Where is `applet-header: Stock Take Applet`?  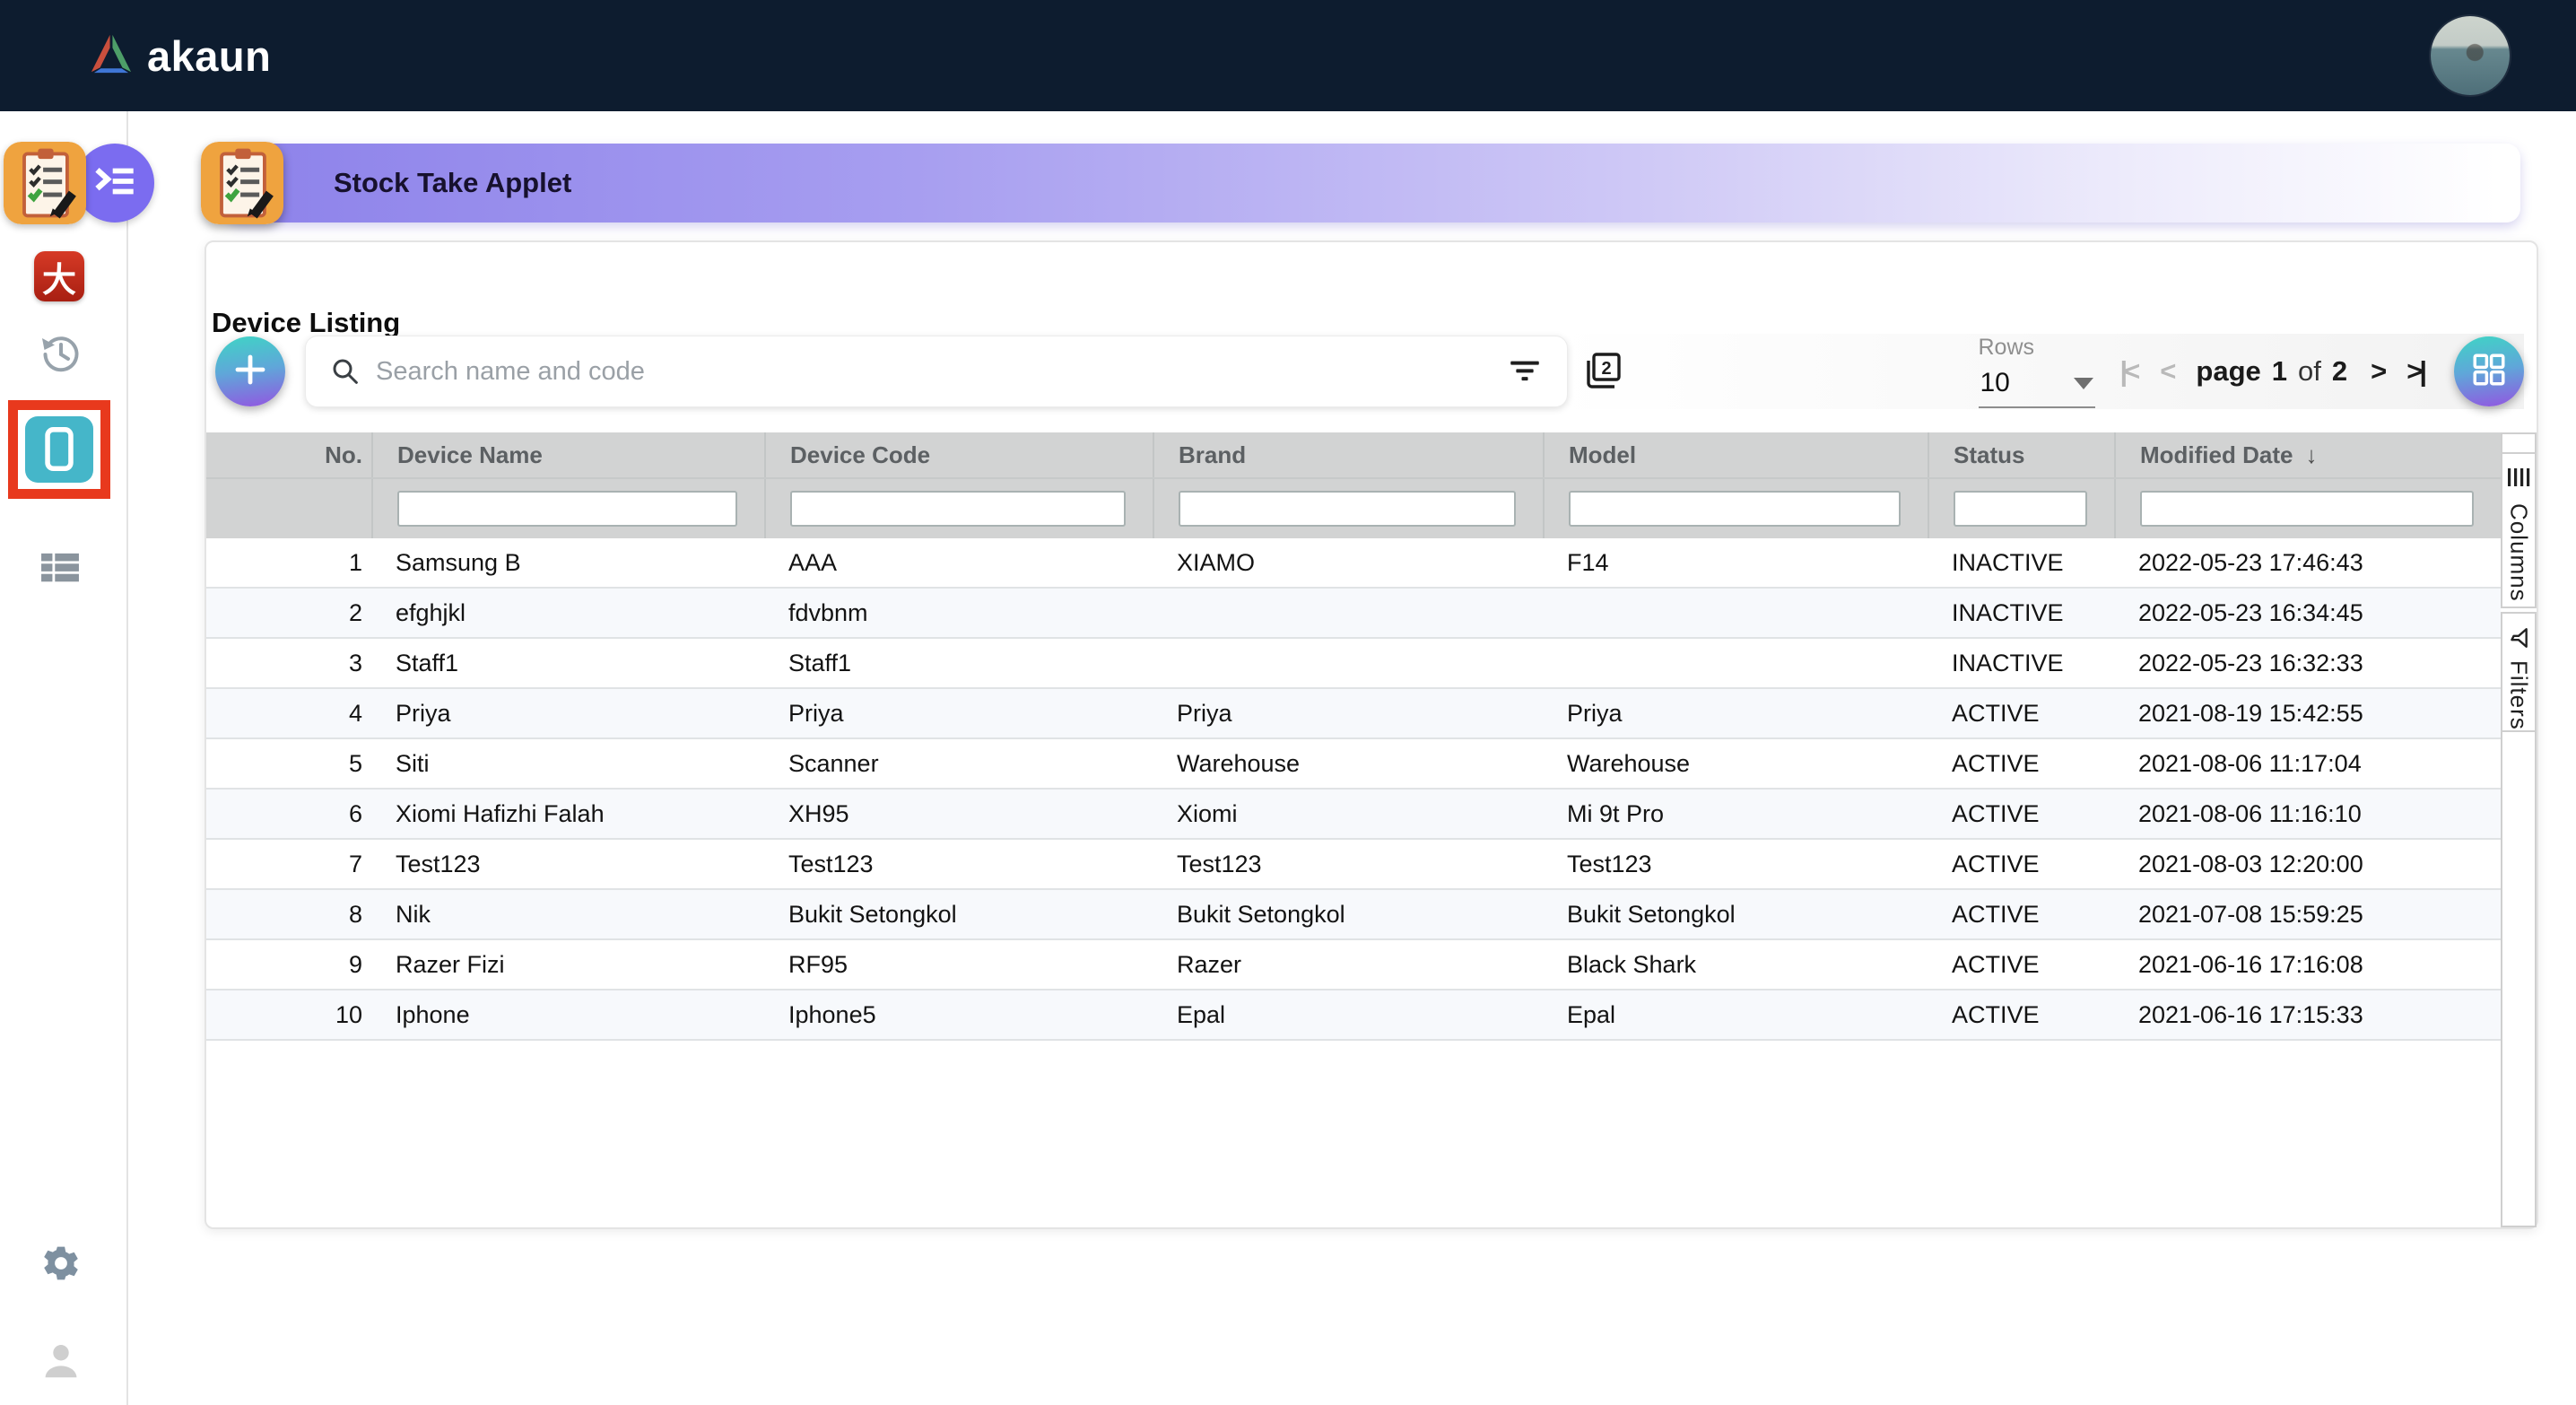
applet-header: Stock Take Applet is located at coordinates (1379, 184).